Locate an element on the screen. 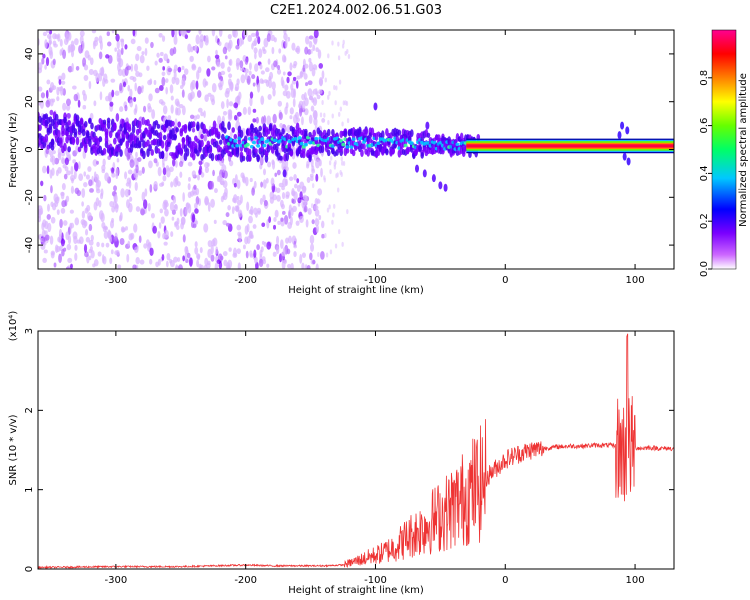 This screenshot has height=600, width=750. spectrogram-y-tick-label: -20 is located at coordinates (29, 197).